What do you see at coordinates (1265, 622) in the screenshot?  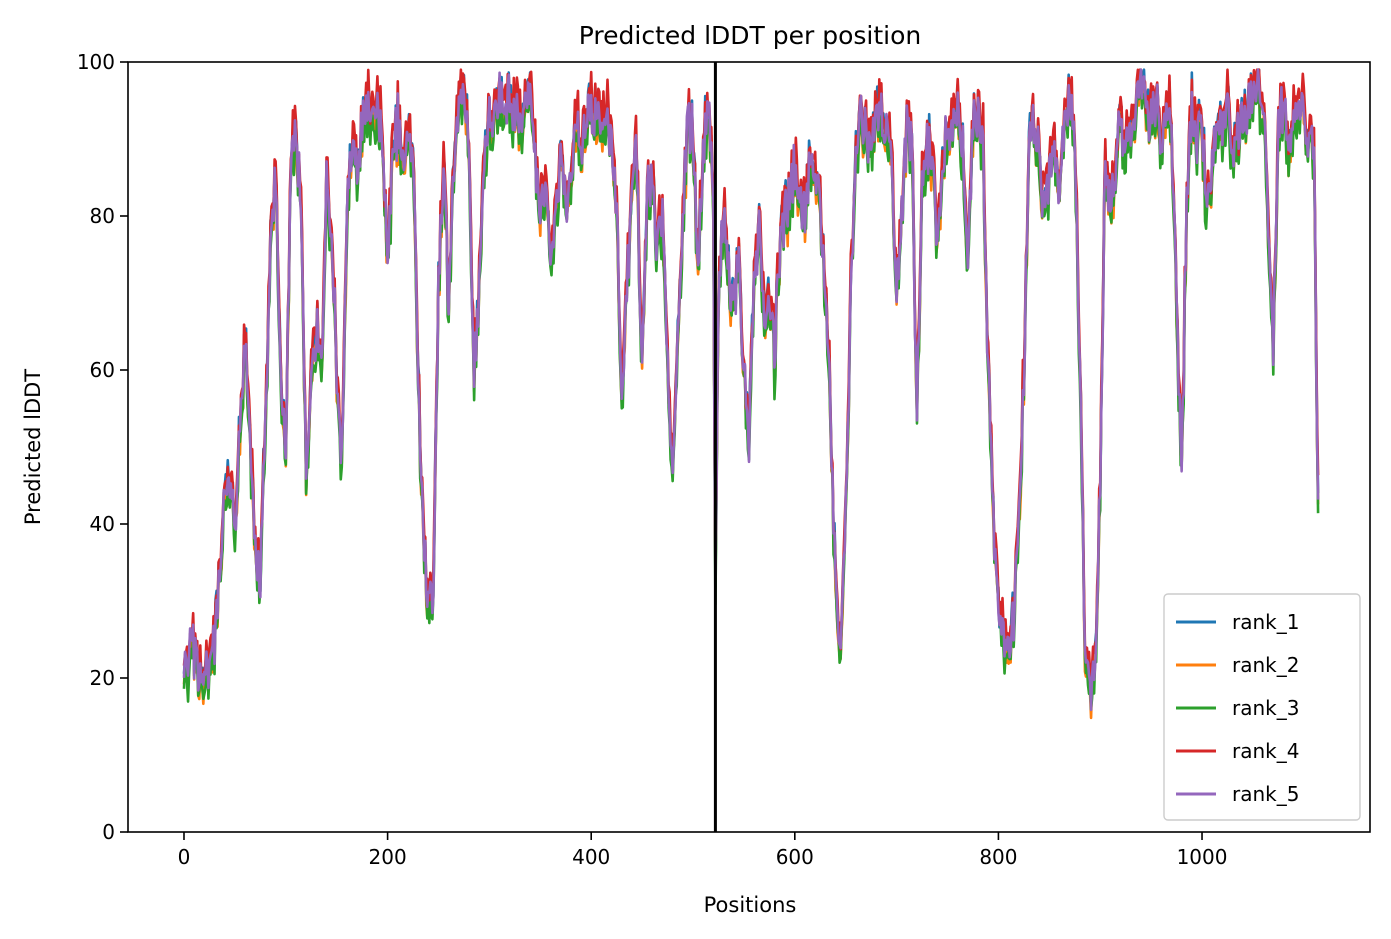 I see `legend-label-rank_1: rank_1` at bounding box center [1265, 622].